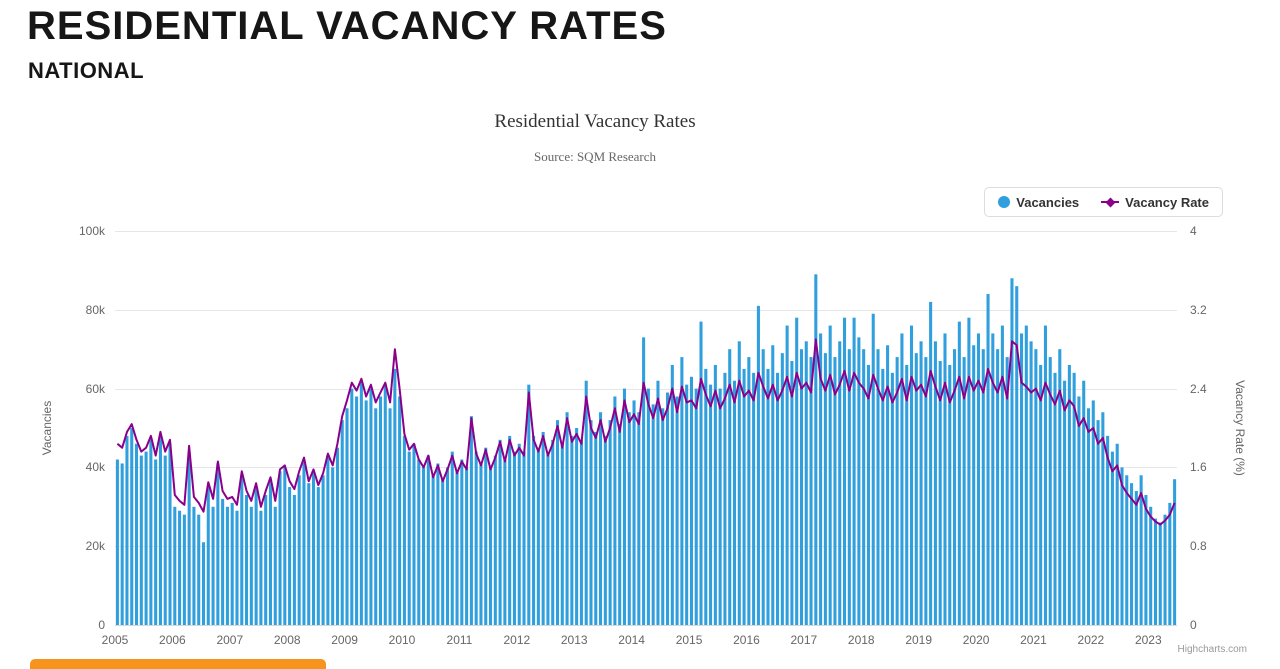  I want to click on chart-subtitle: Source: SQM Research, so click(595, 156).